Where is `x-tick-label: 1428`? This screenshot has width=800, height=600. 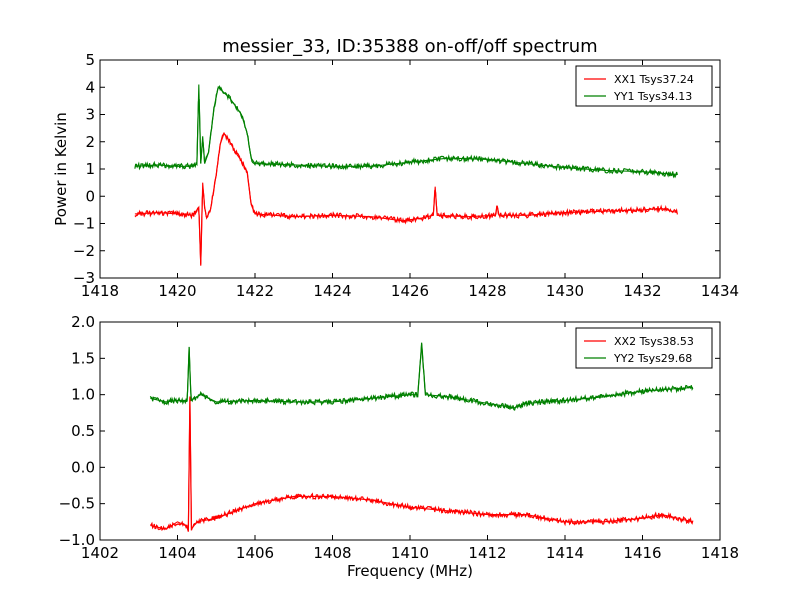
x-tick-label: 1428 is located at coordinates (487, 291).